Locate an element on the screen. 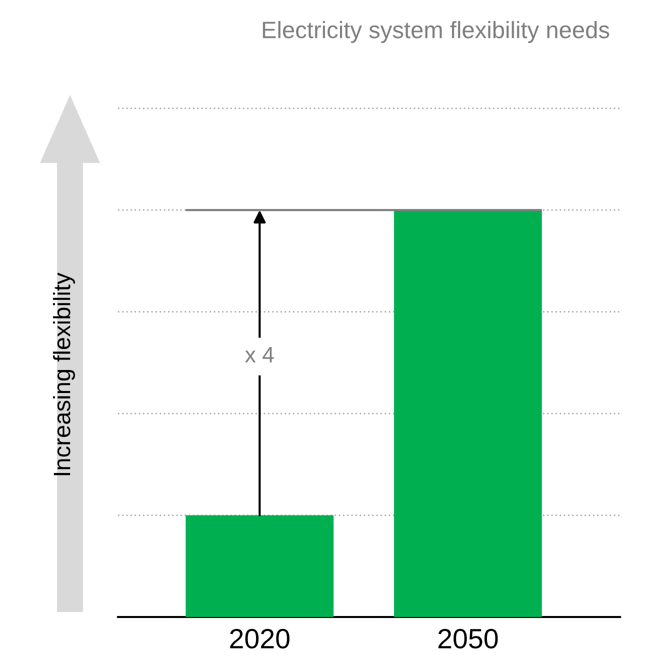 The image size is (654, 668). annotation: x 4 is located at coordinates (259, 354).